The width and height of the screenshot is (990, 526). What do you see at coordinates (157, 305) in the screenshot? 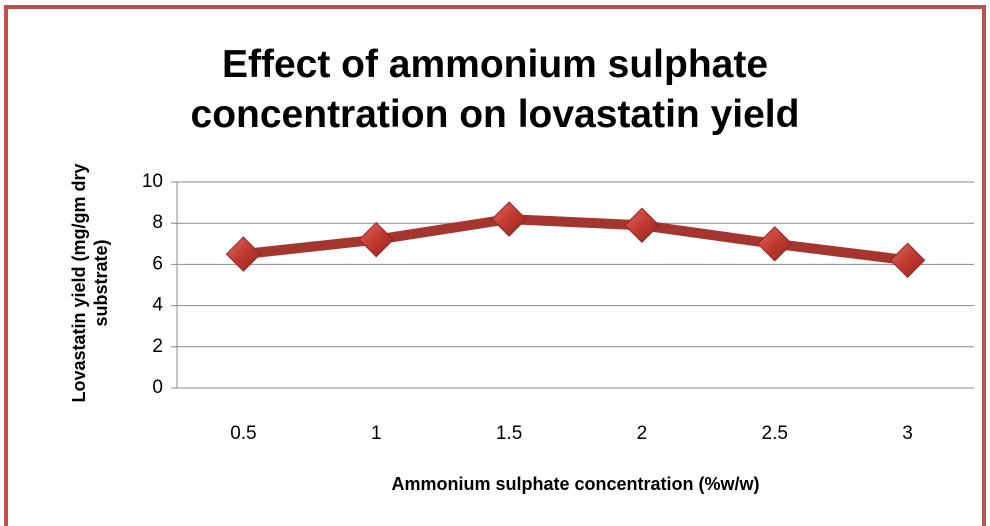
I see `y-tick-label: 4` at bounding box center [157, 305].